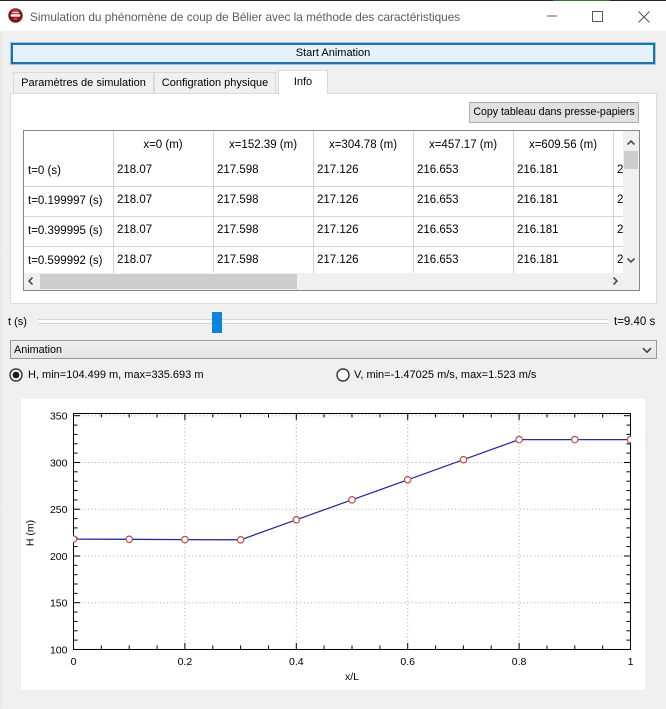 The width and height of the screenshot is (666, 709). I want to click on svg-text: 1, so click(631, 662).